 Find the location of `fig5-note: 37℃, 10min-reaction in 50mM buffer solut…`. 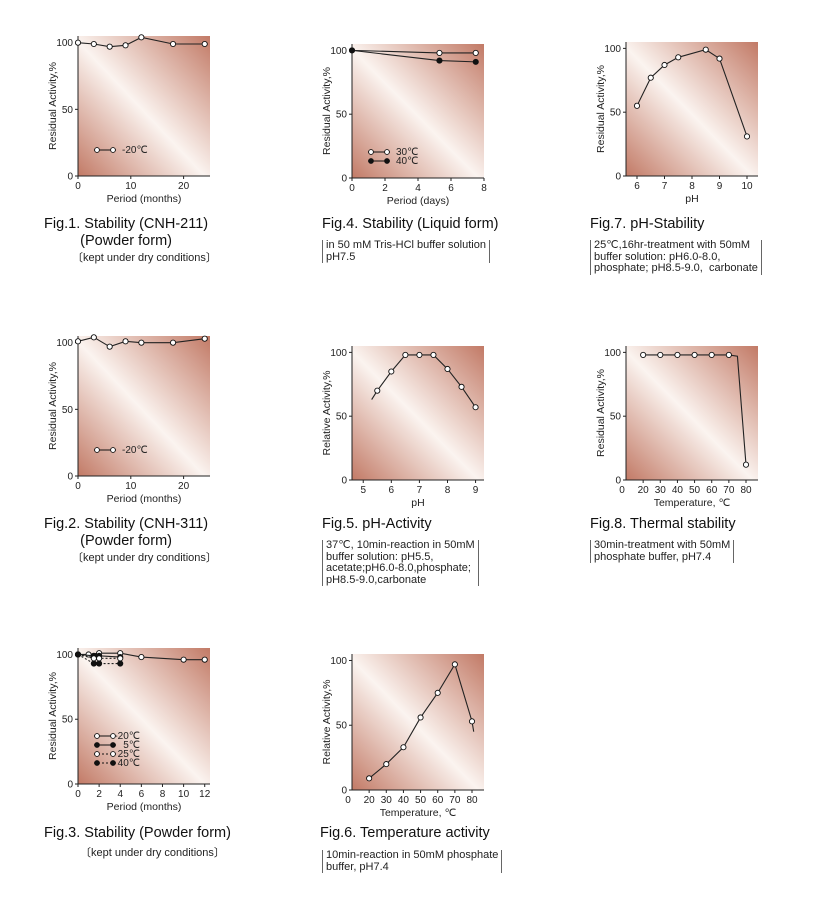

fig5-note: 37℃, 10min-reaction in 50mM buffer solut… is located at coordinates (400, 562).